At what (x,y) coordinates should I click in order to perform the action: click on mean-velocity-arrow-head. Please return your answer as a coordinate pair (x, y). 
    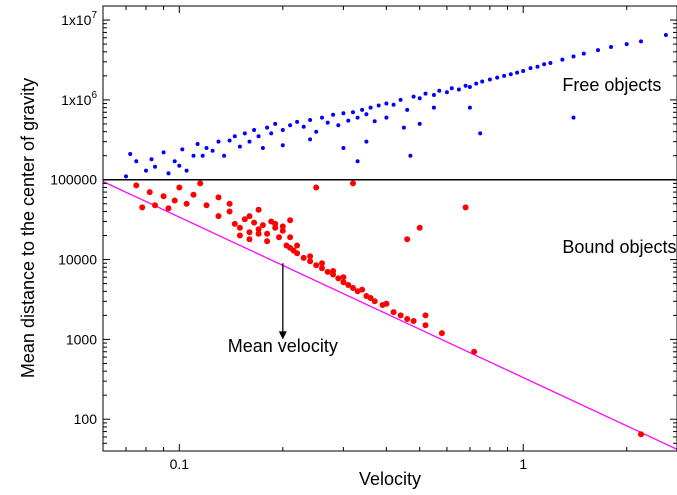
    Looking at the image, I should click on (282, 335).